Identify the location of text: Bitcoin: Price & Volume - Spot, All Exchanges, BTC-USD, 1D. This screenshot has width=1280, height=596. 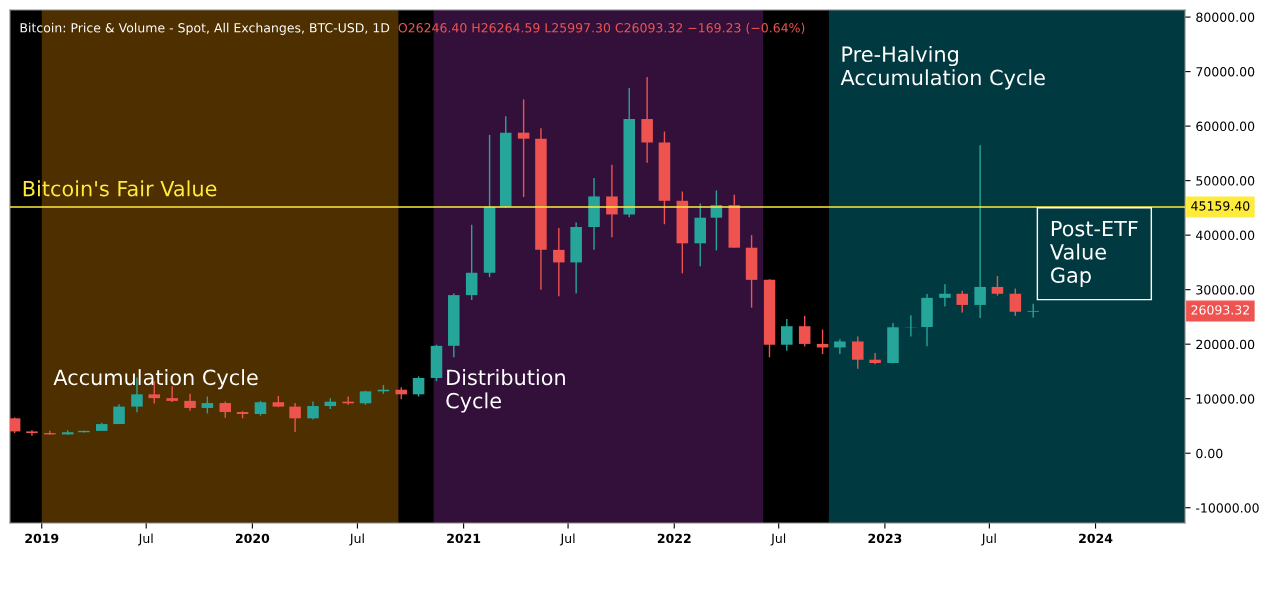
(205, 28).